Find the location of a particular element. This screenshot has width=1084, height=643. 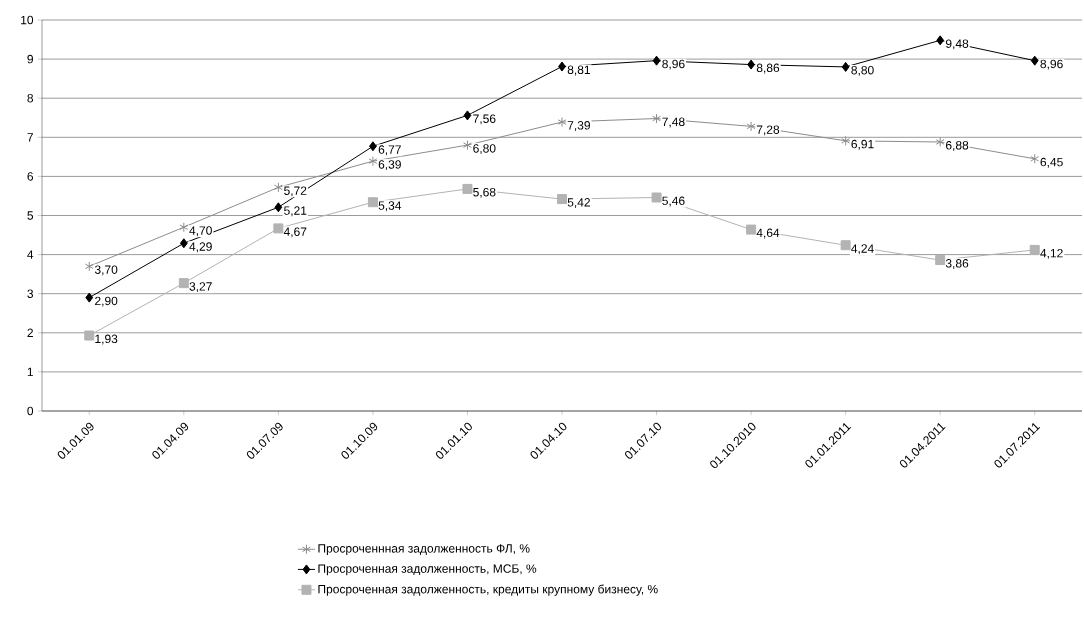

y-tick-label: 6 is located at coordinates (30, 176).